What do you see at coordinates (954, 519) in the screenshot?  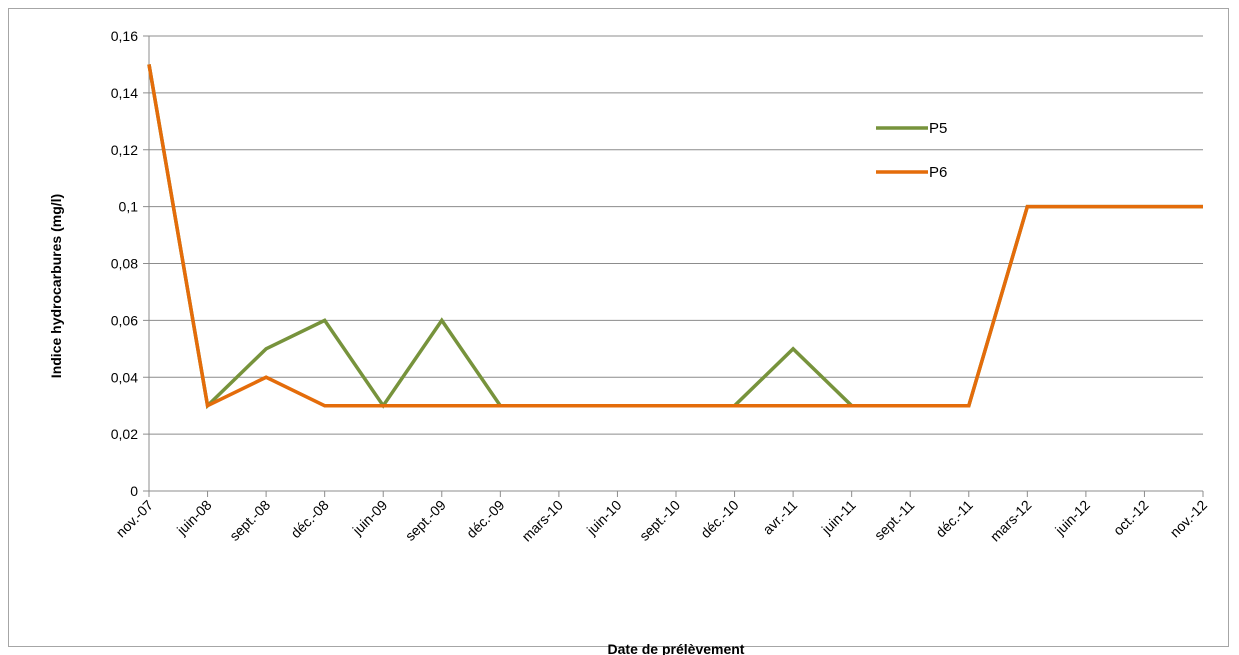 I see `x-tick-label: déc.-11` at bounding box center [954, 519].